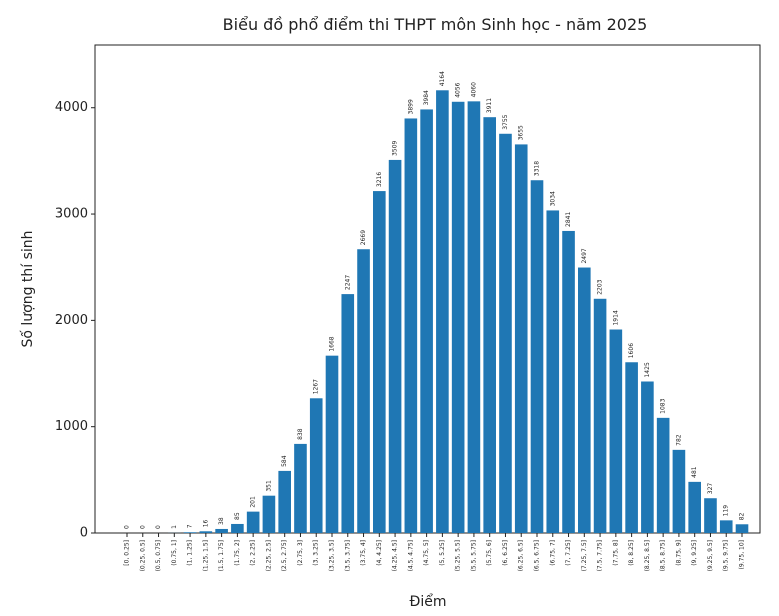 This screenshot has width=779, height=616. I want to click on value-label: 3034, so click(552, 198).